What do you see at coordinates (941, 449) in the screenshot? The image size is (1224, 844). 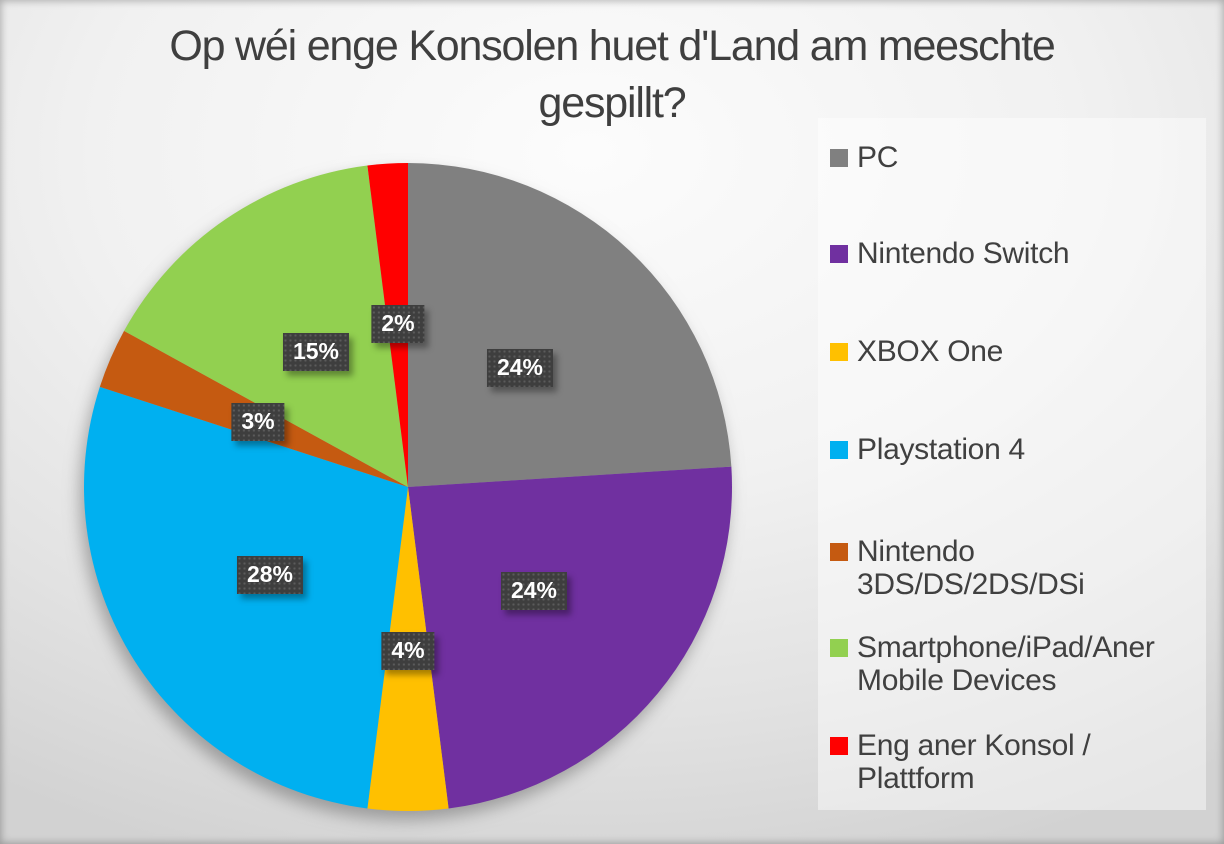 I see `legend-label-playstation-4: Playstation 4` at bounding box center [941, 449].